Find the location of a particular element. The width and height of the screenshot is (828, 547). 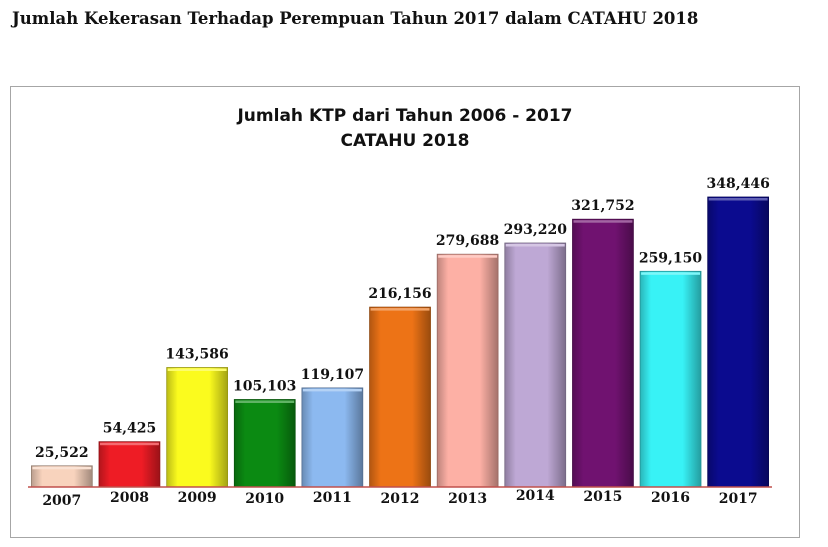

bar-top-highlight-2007 is located at coordinates (62, 468).